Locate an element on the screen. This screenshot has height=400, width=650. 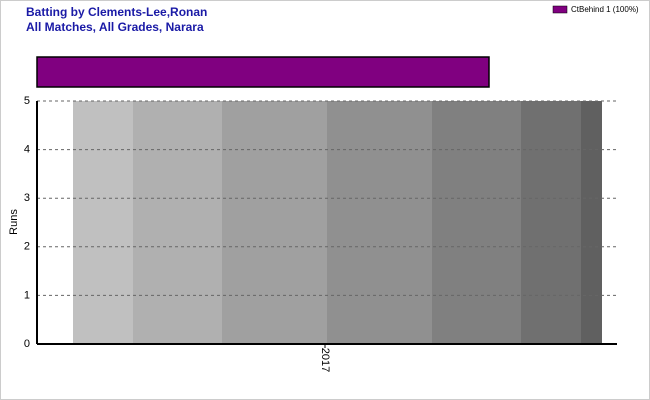
y-tick-label: 1 is located at coordinates (27, 295).